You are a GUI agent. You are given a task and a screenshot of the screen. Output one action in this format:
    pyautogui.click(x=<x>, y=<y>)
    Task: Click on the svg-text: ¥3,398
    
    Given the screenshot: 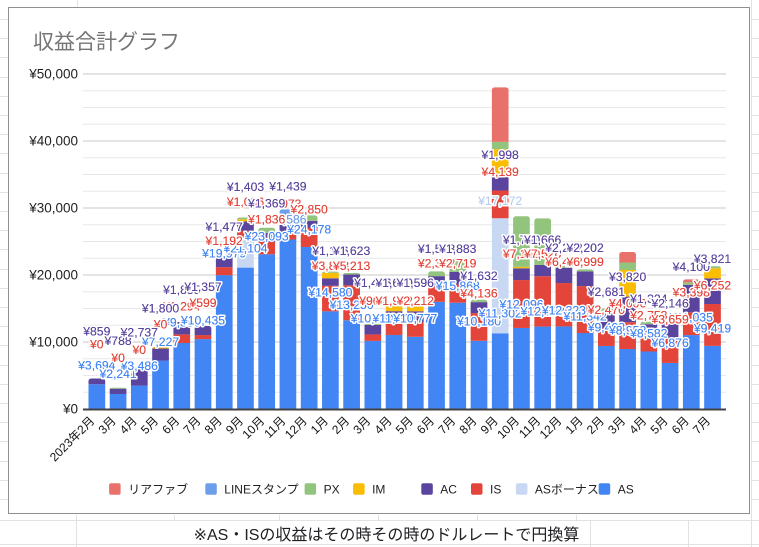 What is the action you would take?
    pyautogui.click(x=691, y=292)
    